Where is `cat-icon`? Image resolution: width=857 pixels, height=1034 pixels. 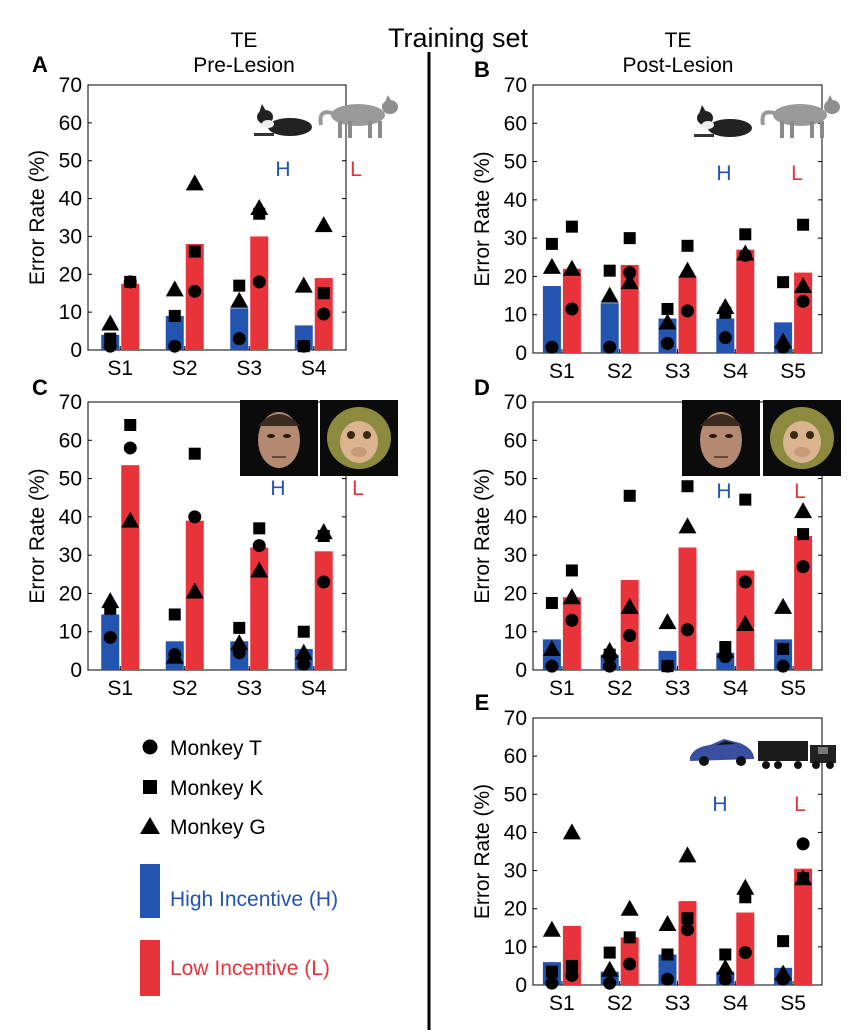
cat-icon is located at coordinates (800, 116).